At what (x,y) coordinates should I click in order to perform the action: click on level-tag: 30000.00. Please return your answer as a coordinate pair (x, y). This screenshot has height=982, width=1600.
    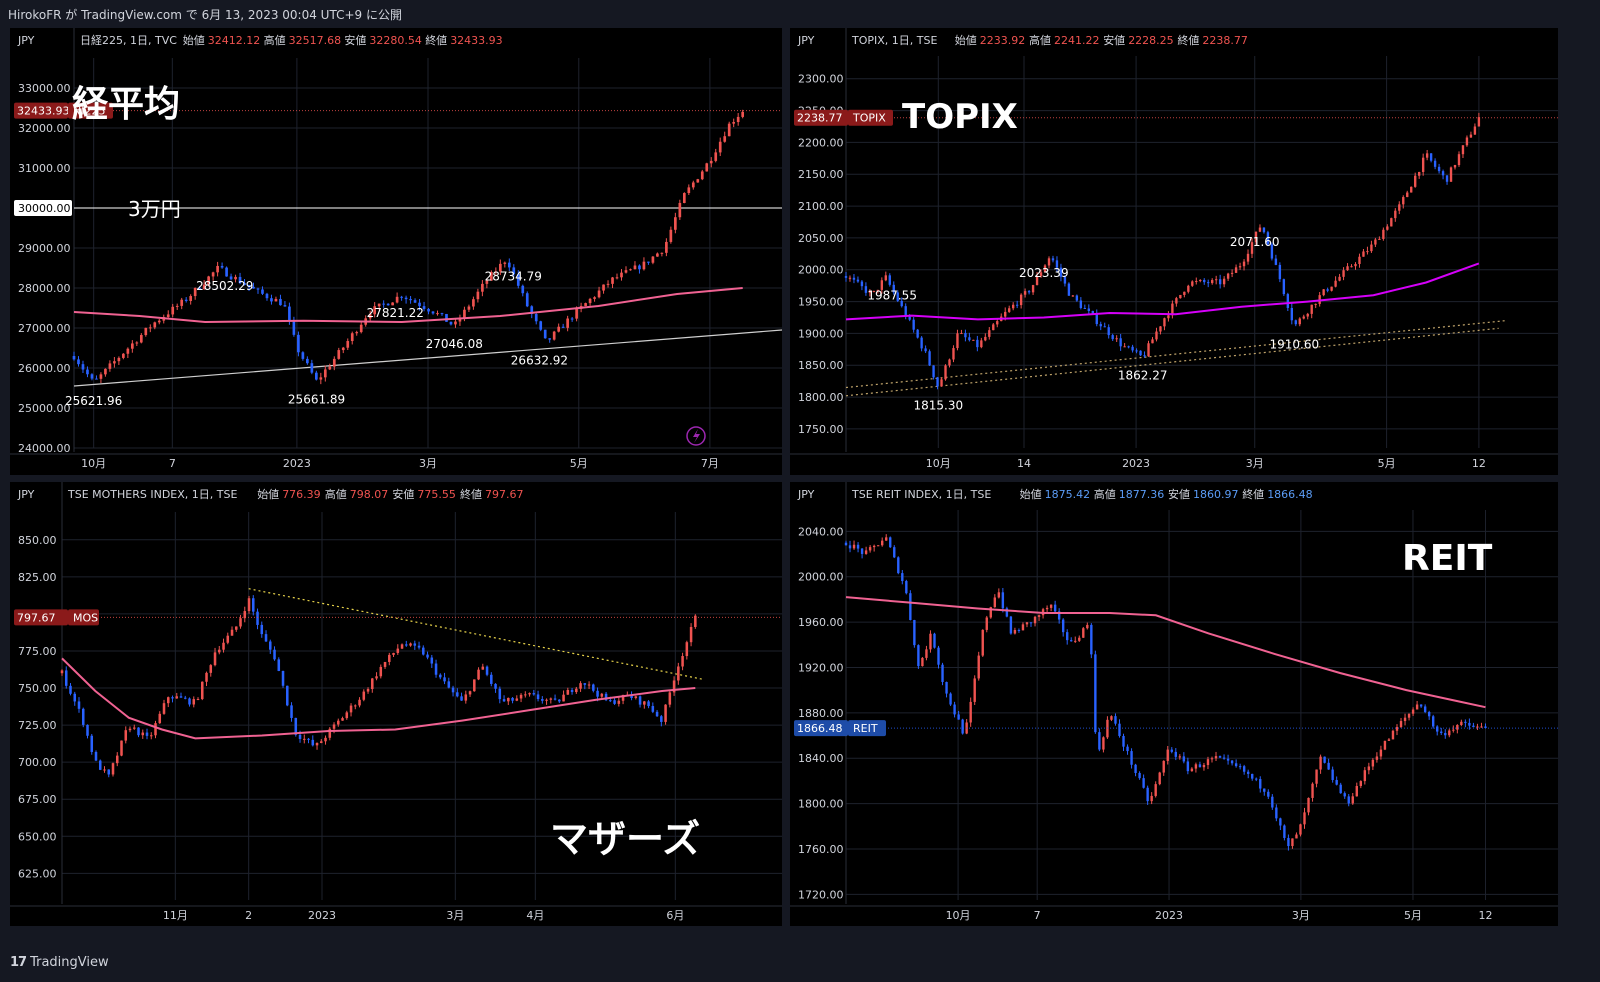
    Looking at the image, I should click on (44, 208).